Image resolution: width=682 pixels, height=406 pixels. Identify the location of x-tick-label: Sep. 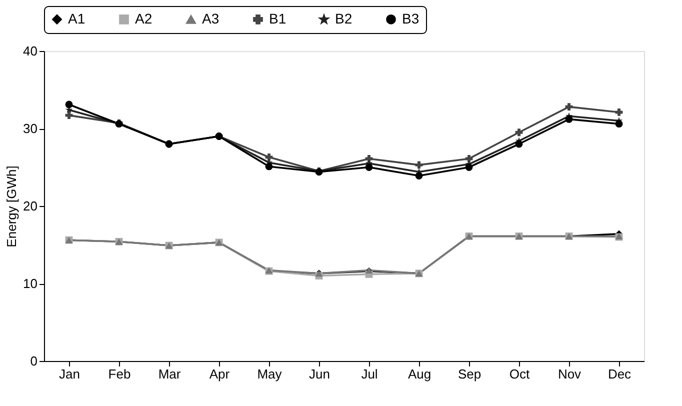
(470, 374).